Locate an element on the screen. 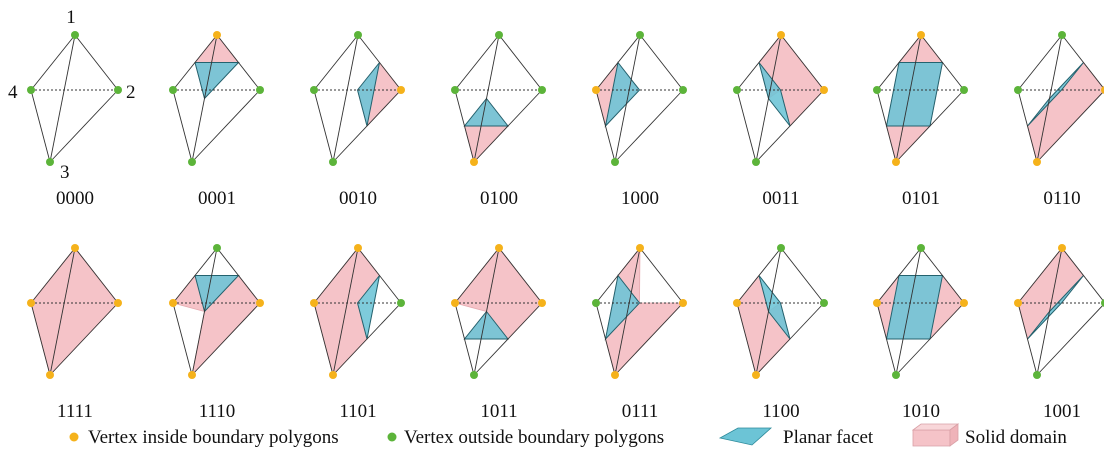 This screenshot has height=450, width=1104. legend-vertex-outside-label: Vertex outside boundary polygons is located at coordinates (534, 437).